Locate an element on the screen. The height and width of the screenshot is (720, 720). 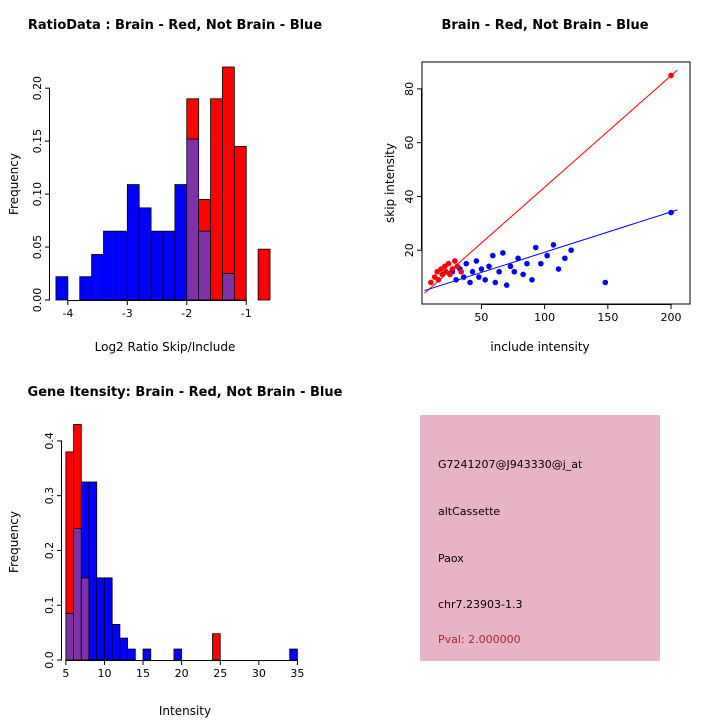
notbrain-fit-line is located at coordinates (551, 250).